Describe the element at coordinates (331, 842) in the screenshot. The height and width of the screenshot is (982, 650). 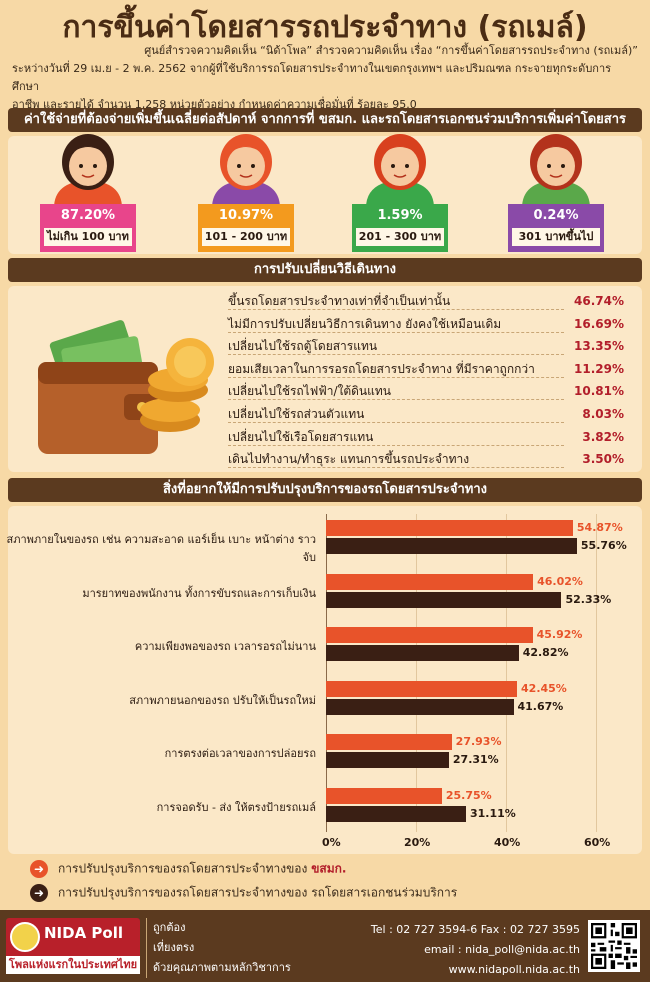
I see `x-tick-label: 0%` at that location.